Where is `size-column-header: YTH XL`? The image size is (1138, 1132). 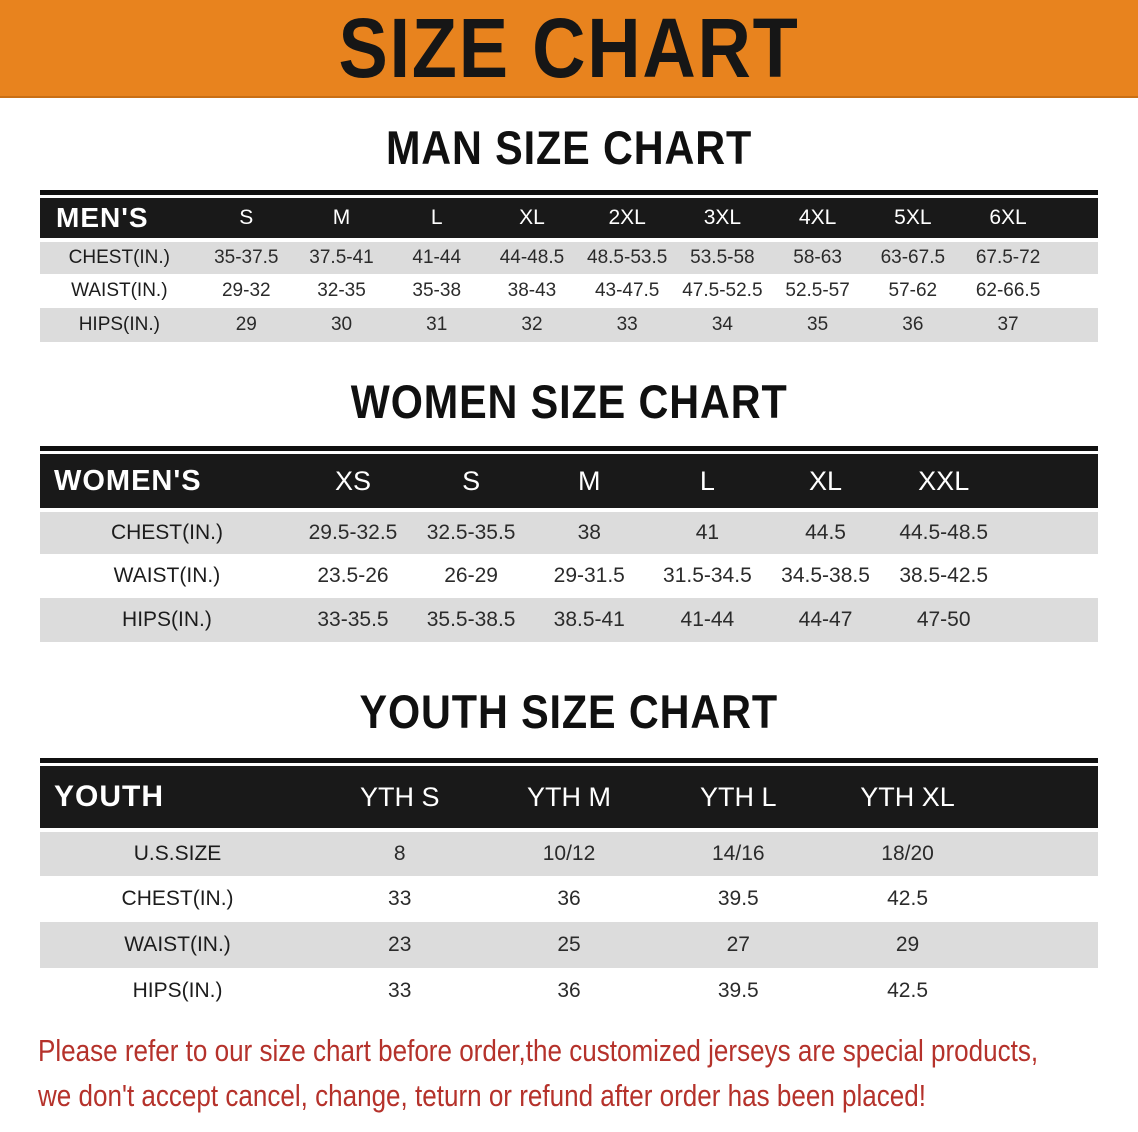 size-column-header: YTH XL is located at coordinates (907, 799).